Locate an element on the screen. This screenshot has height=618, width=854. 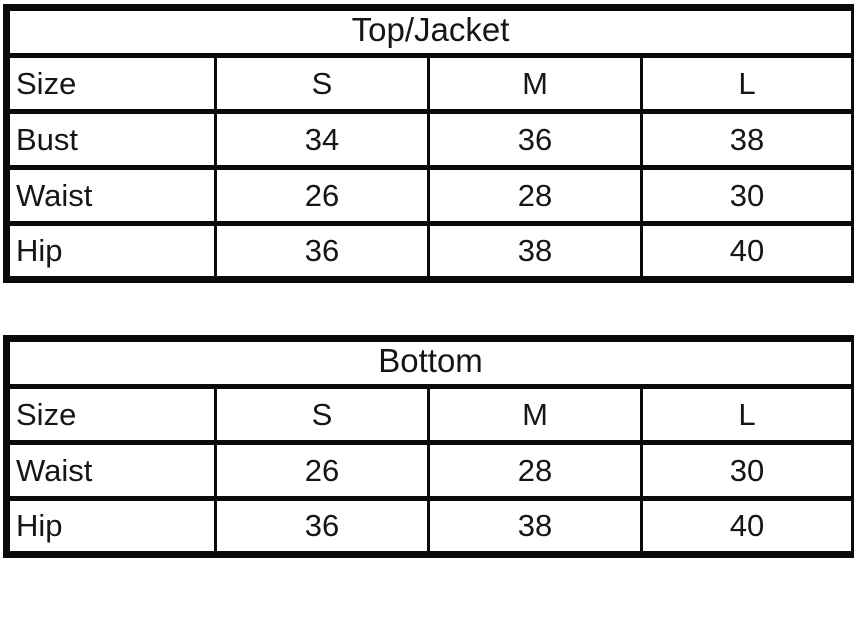
table-row-bust: Bust 34 36 38 is located at coordinates (429, 139).